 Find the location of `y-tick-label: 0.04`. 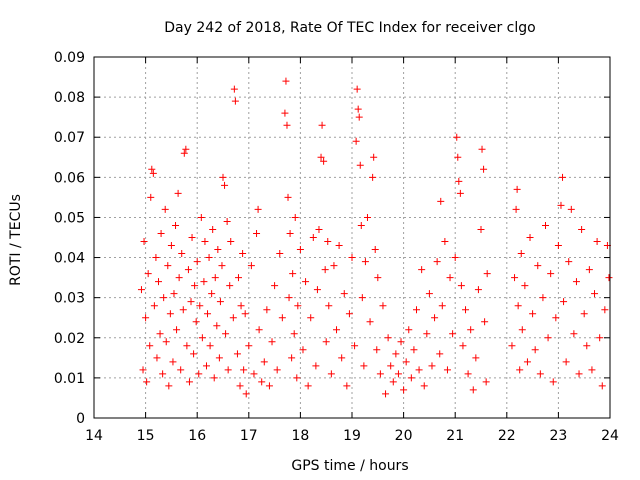

y-tick-label: 0.04 is located at coordinates (69, 259).